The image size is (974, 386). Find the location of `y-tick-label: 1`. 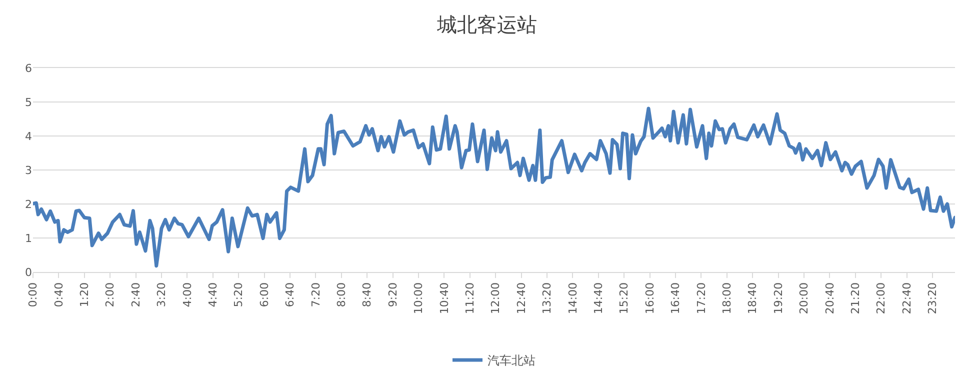

y-tick-label: 1 is located at coordinates (28, 238).